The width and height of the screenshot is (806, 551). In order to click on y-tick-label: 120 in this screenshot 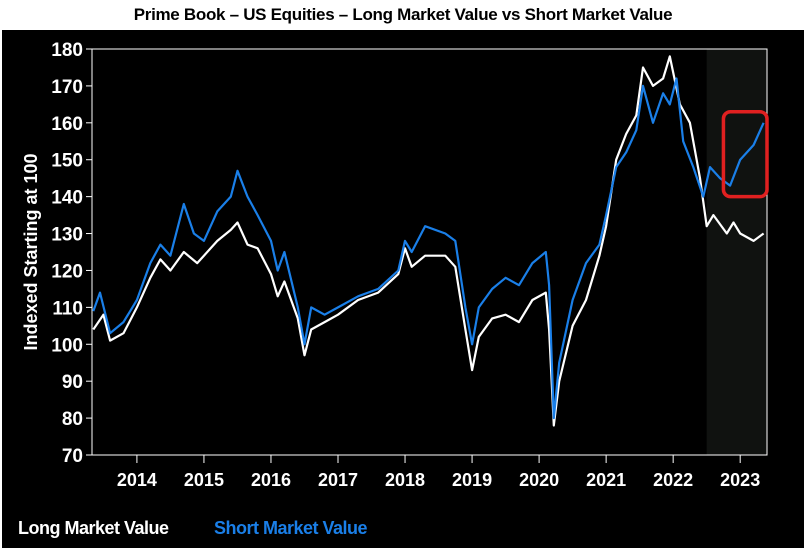, I will do `click(67, 271)`.